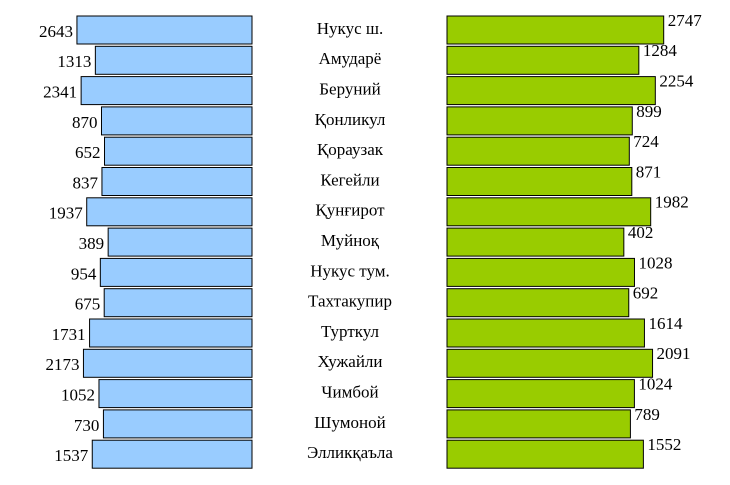  I want to click on value-label: 730, so click(87, 425).